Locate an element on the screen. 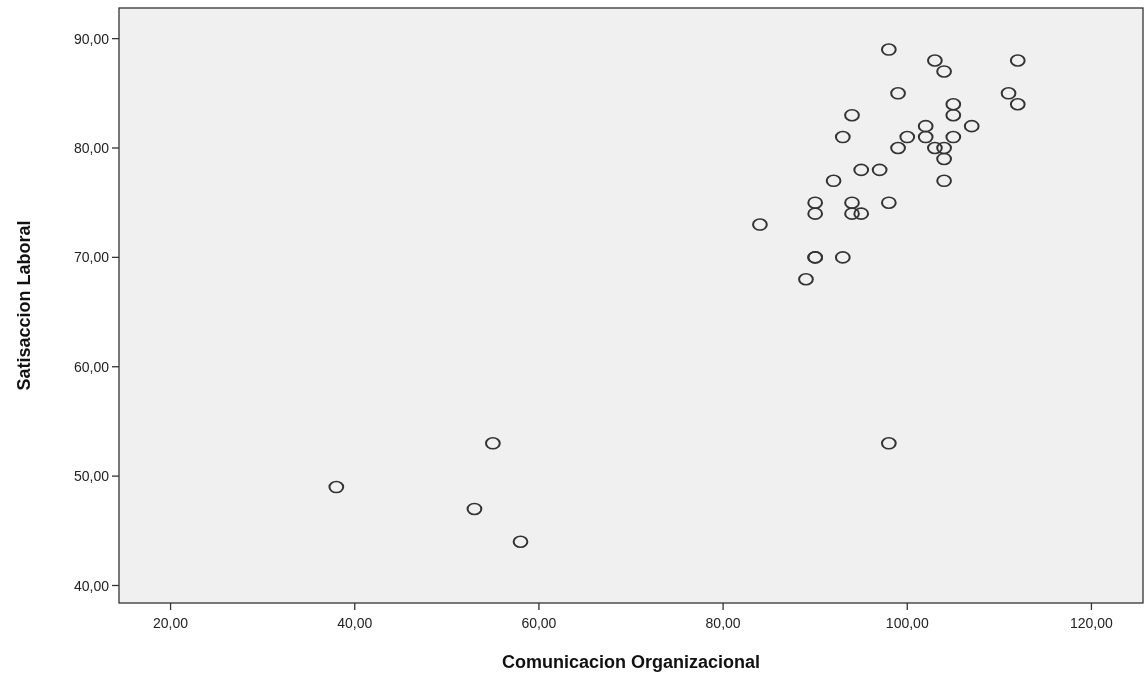 Image resolution: width=1146 pixels, height=696 pixels. x-tick-label: 60,00 is located at coordinates (539, 623).